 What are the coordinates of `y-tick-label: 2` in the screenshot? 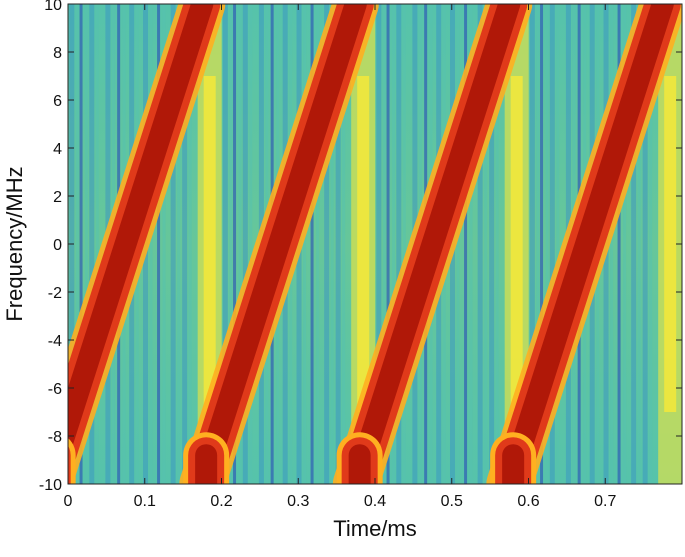 It's located at (57, 197).